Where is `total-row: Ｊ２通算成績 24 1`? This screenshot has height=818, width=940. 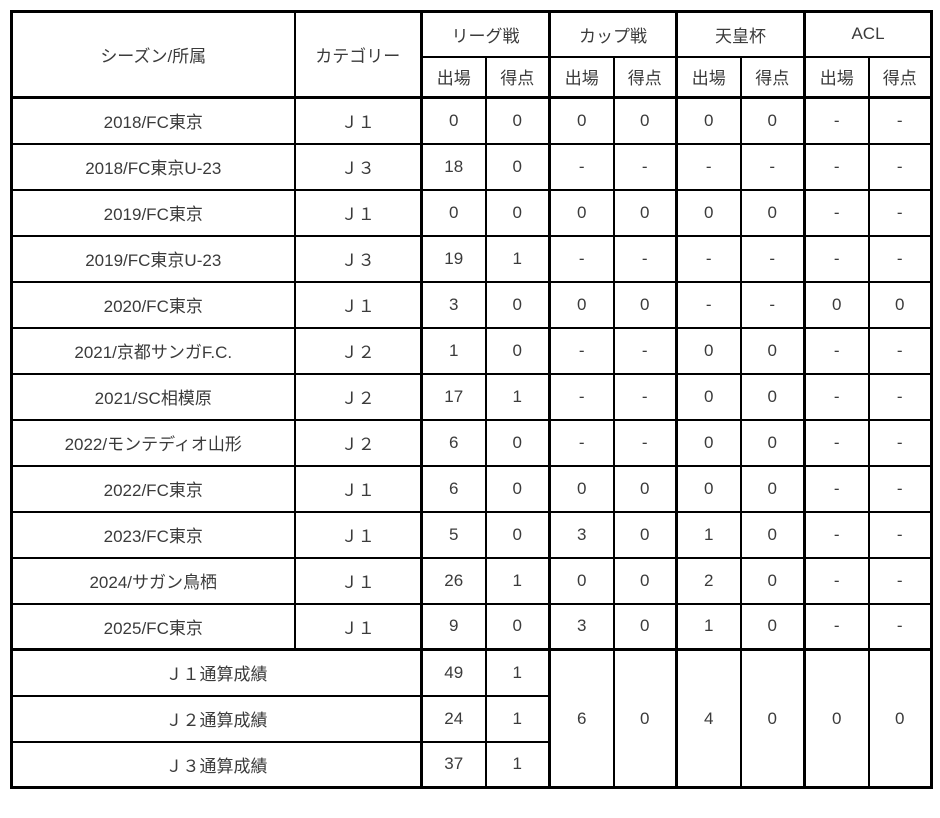 total-row: Ｊ２通算成績 24 1 is located at coordinates (471, 718).